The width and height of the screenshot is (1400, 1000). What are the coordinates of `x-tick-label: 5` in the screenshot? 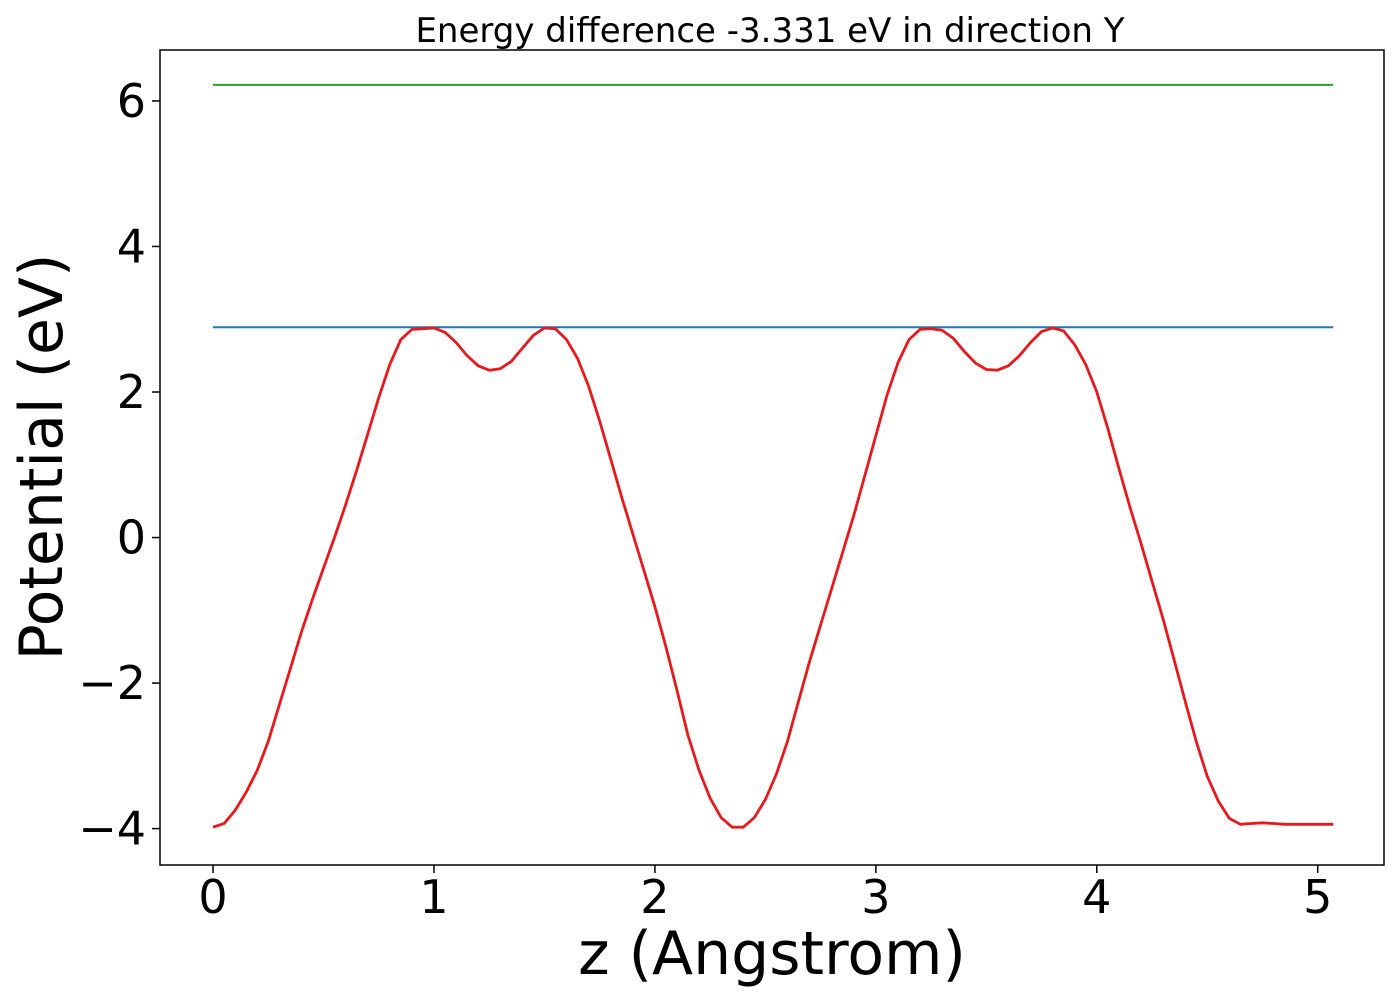 It's located at (1317, 897).